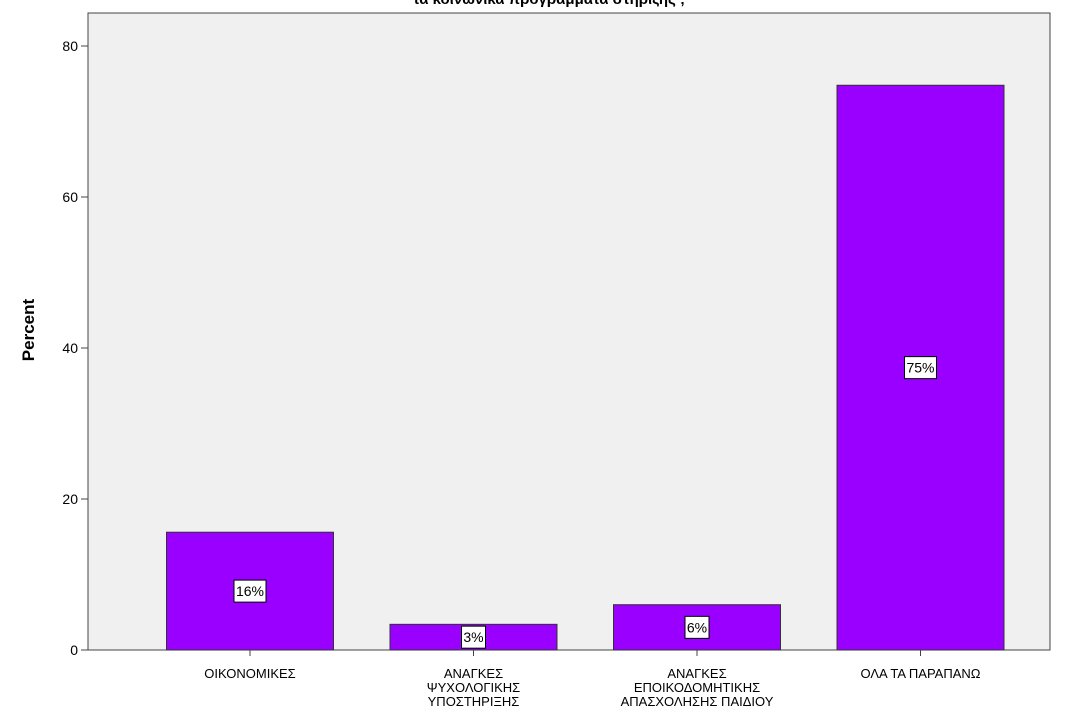 The width and height of the screenshot is (1070, 725). Describe the element at coordinates (920, 673) in the screenshot. I see `x-tick-label: ΟΛΑ ΤΑ ΠΑΡΑΠΑΝΩ` at that location.